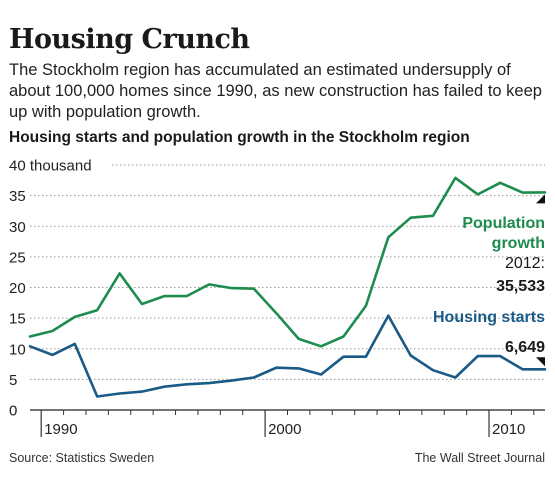  I want to click on x-tick-label: 1990, so click(60, 429).